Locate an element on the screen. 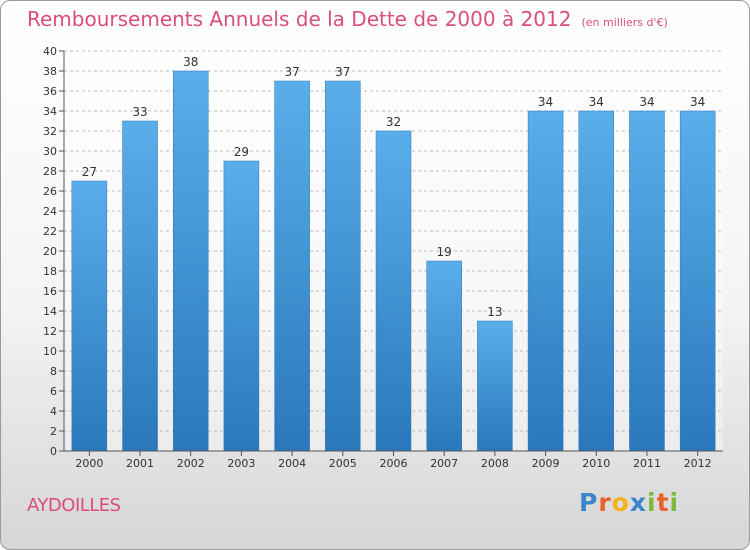  x-tick-label: 2012 is located at coordinates (698, 463).